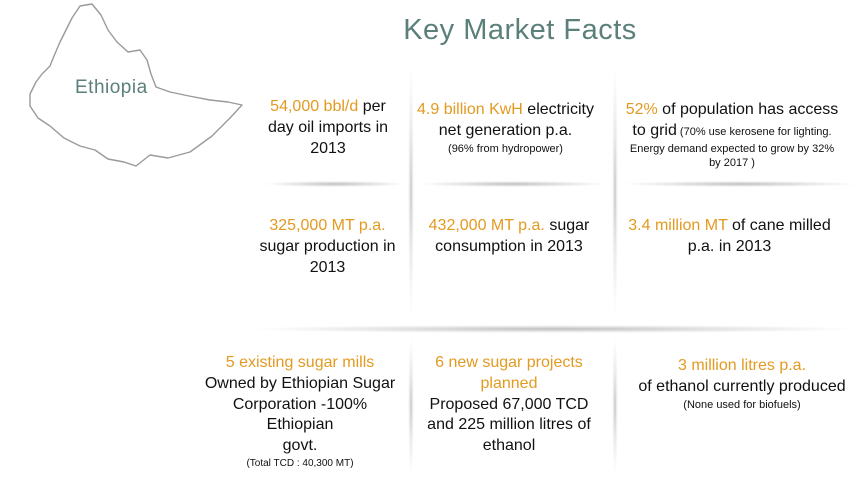 This screenshot has height=477, width=865. I want to click on grid-divider-h1, so click(335, 184).